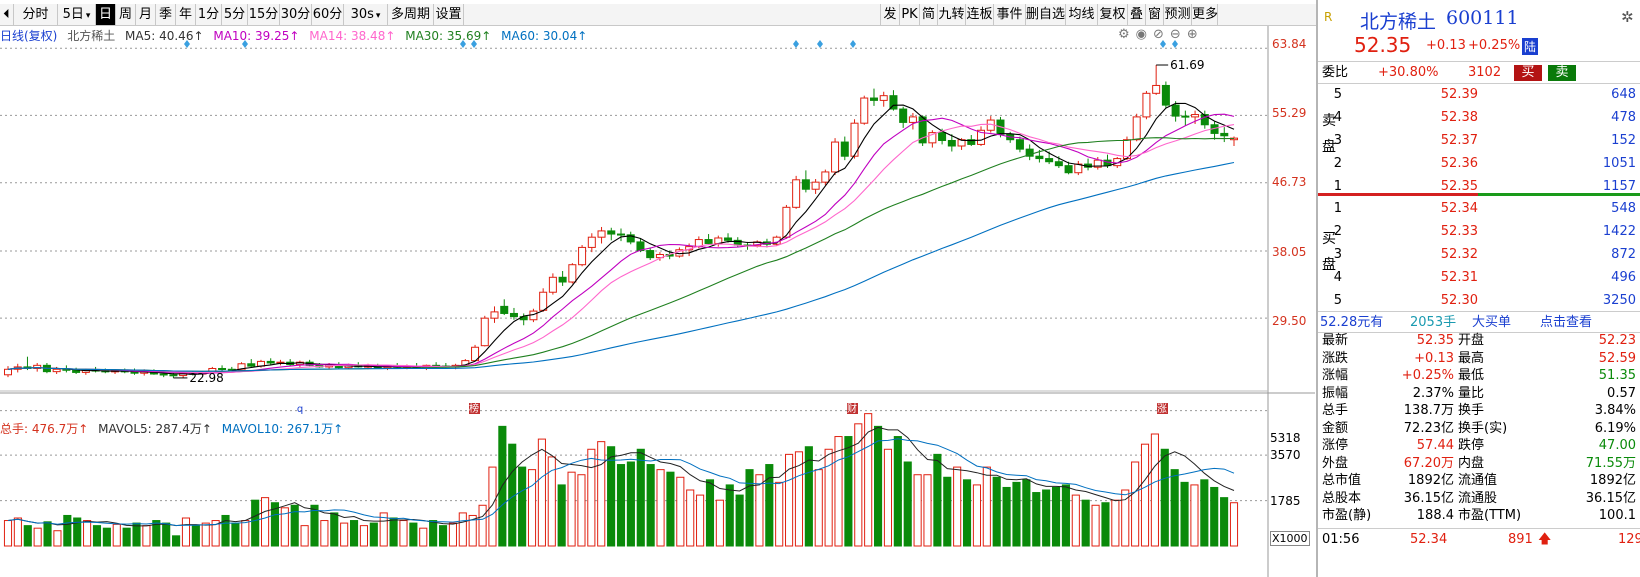 This screenshot has height=577, width=1640. What do you see at coordinates (264, 14) in the screenshot?
I see `period-tab: 15分` at bounding box center [264, 14].